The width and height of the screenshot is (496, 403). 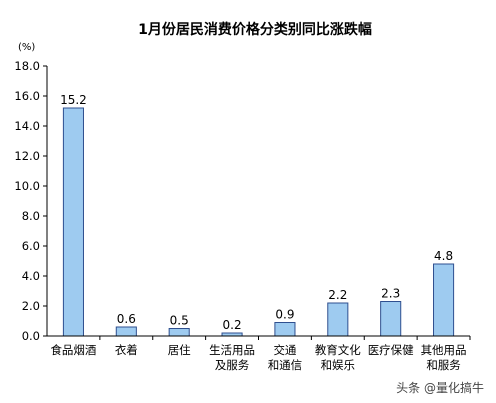 What do you see at coordinates (179, 321) in the screenshot?
I see `bar-value-label: 0.5` at bounding box center [179, 321].